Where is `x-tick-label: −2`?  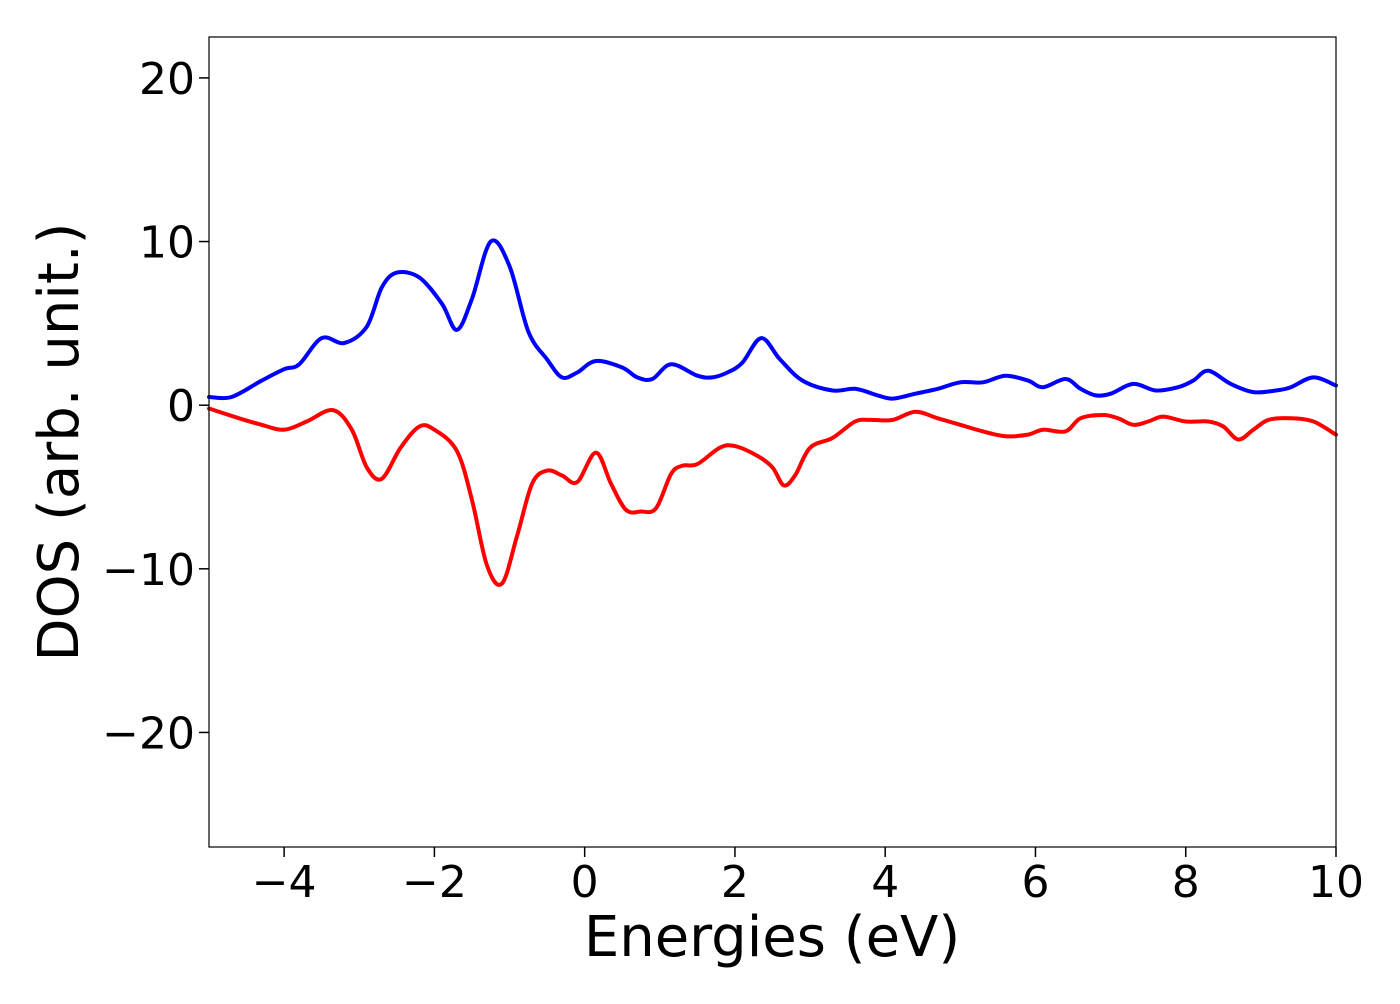
x-tick-label: −2 is located at coordinates (434, 882).